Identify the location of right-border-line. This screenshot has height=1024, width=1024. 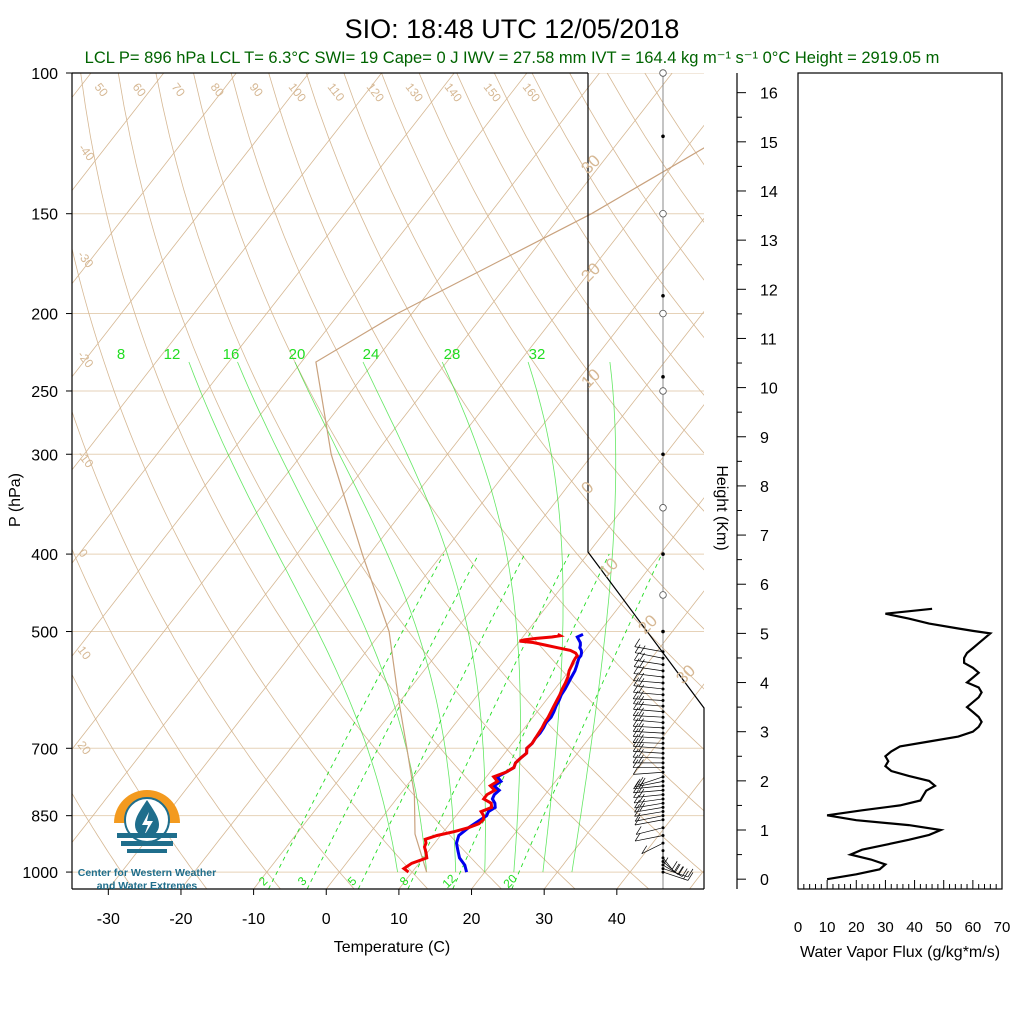
(646, 481).